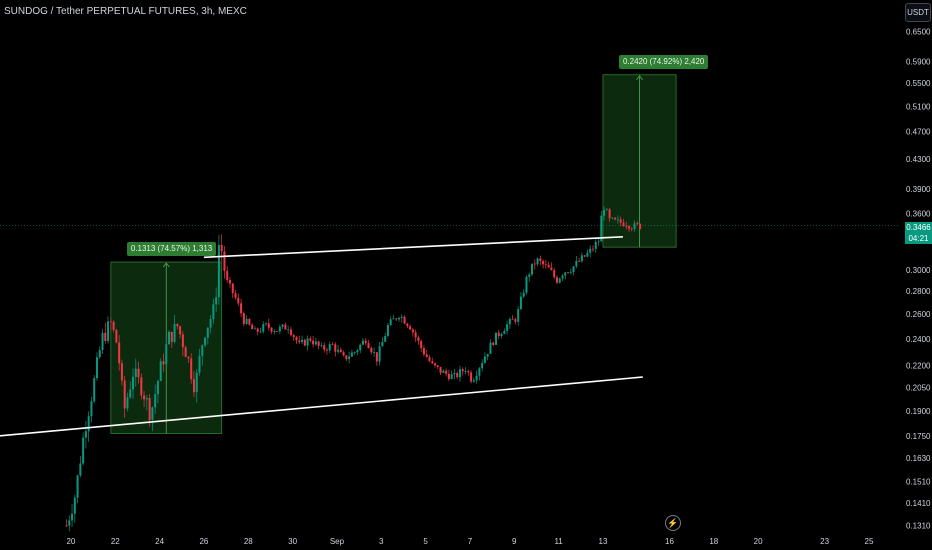  I want to click on currency-button: USDT, so click(918, 12).